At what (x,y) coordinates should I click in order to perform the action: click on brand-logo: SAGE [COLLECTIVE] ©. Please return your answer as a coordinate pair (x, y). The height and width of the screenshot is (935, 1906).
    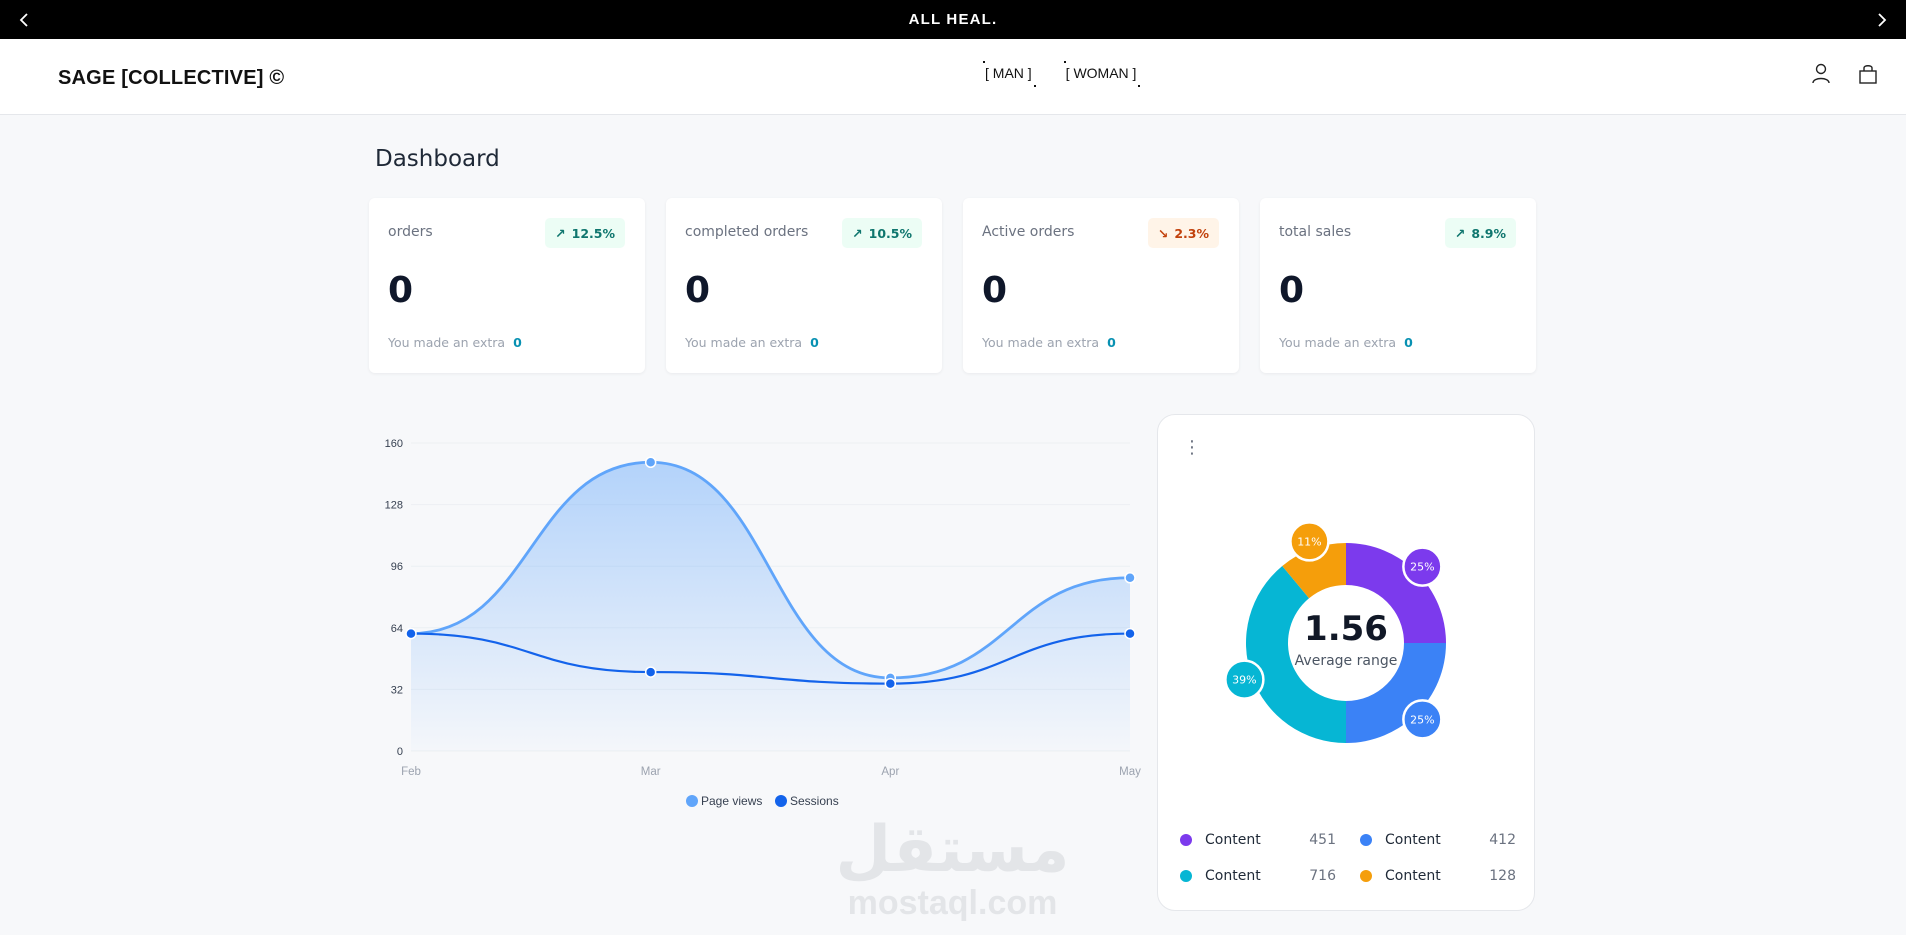
    Looking at the image, I should click on (171, 78).